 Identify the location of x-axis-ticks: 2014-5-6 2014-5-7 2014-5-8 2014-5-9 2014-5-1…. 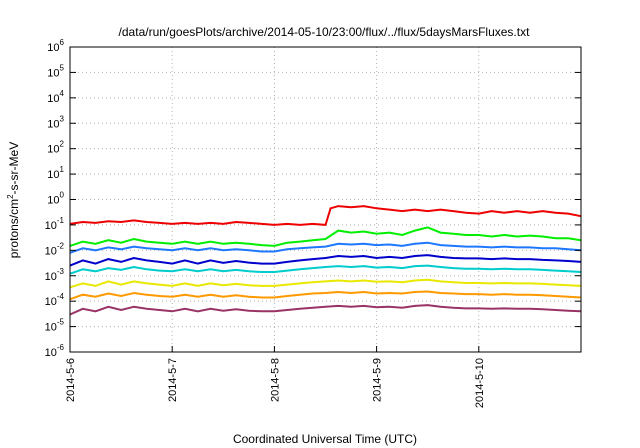
(275, 377).